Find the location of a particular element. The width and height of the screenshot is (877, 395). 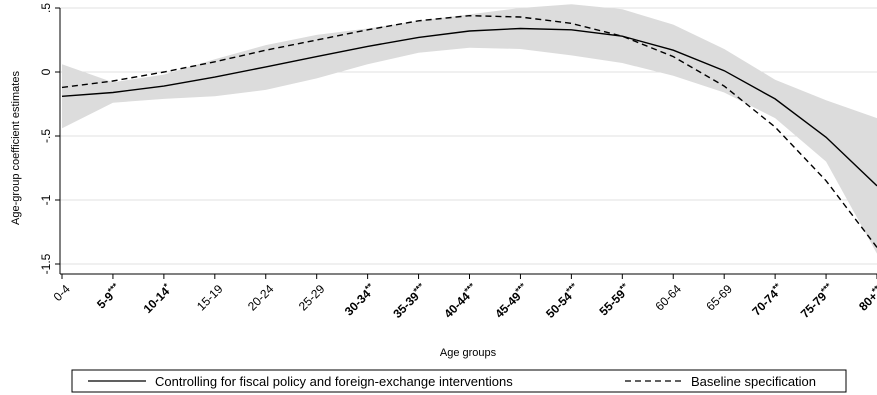

x-tick-group-65-69: 65-69 is located at coordinates (719, 298).